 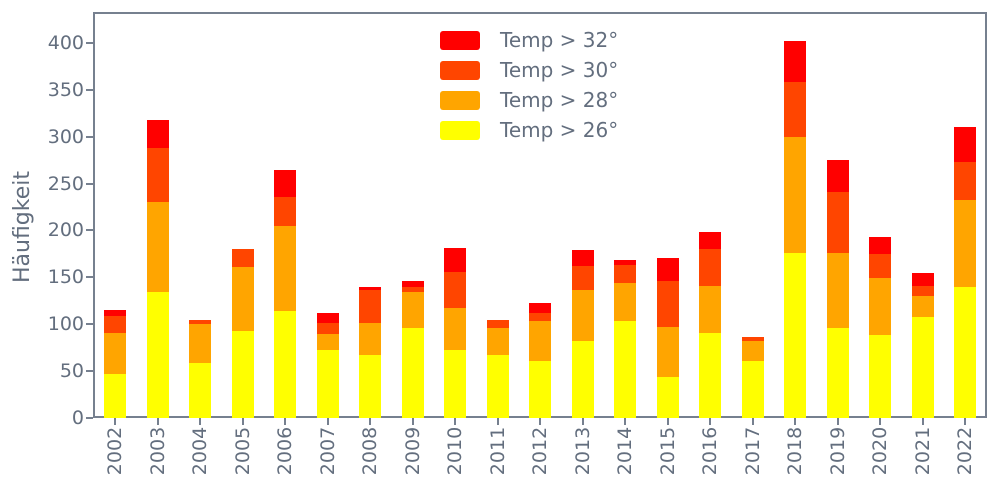 What do you see at coordinates (795, 451) in the screenshot?
I see `x-tick-label-2018: 2018` at bounding box center [795, 451].